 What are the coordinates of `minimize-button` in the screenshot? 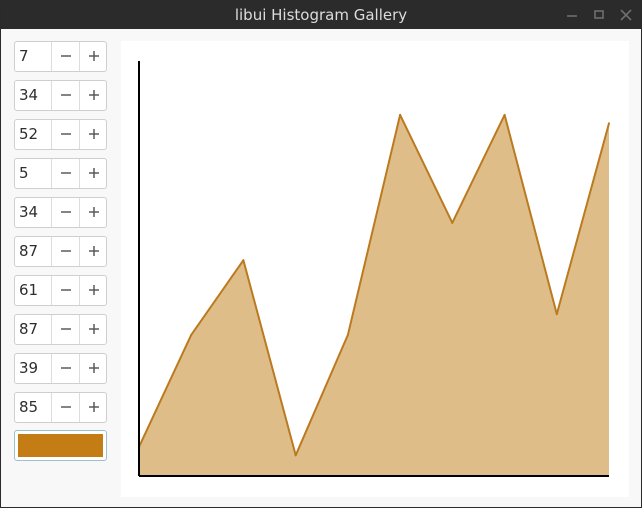 It's located at (572, 15).